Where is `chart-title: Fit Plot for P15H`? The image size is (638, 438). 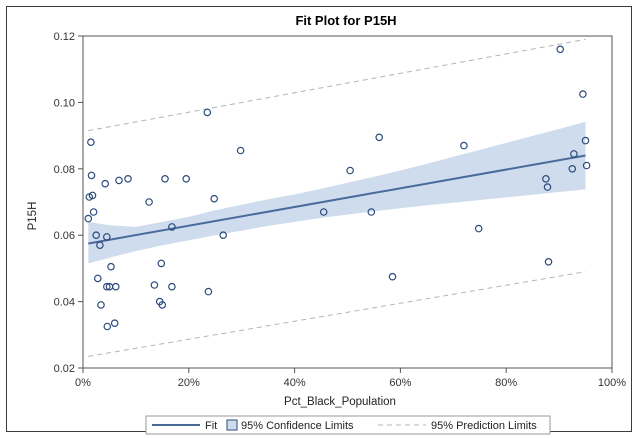 chart-title: Fit Plot for P15H is located at coordinates (345, 20).